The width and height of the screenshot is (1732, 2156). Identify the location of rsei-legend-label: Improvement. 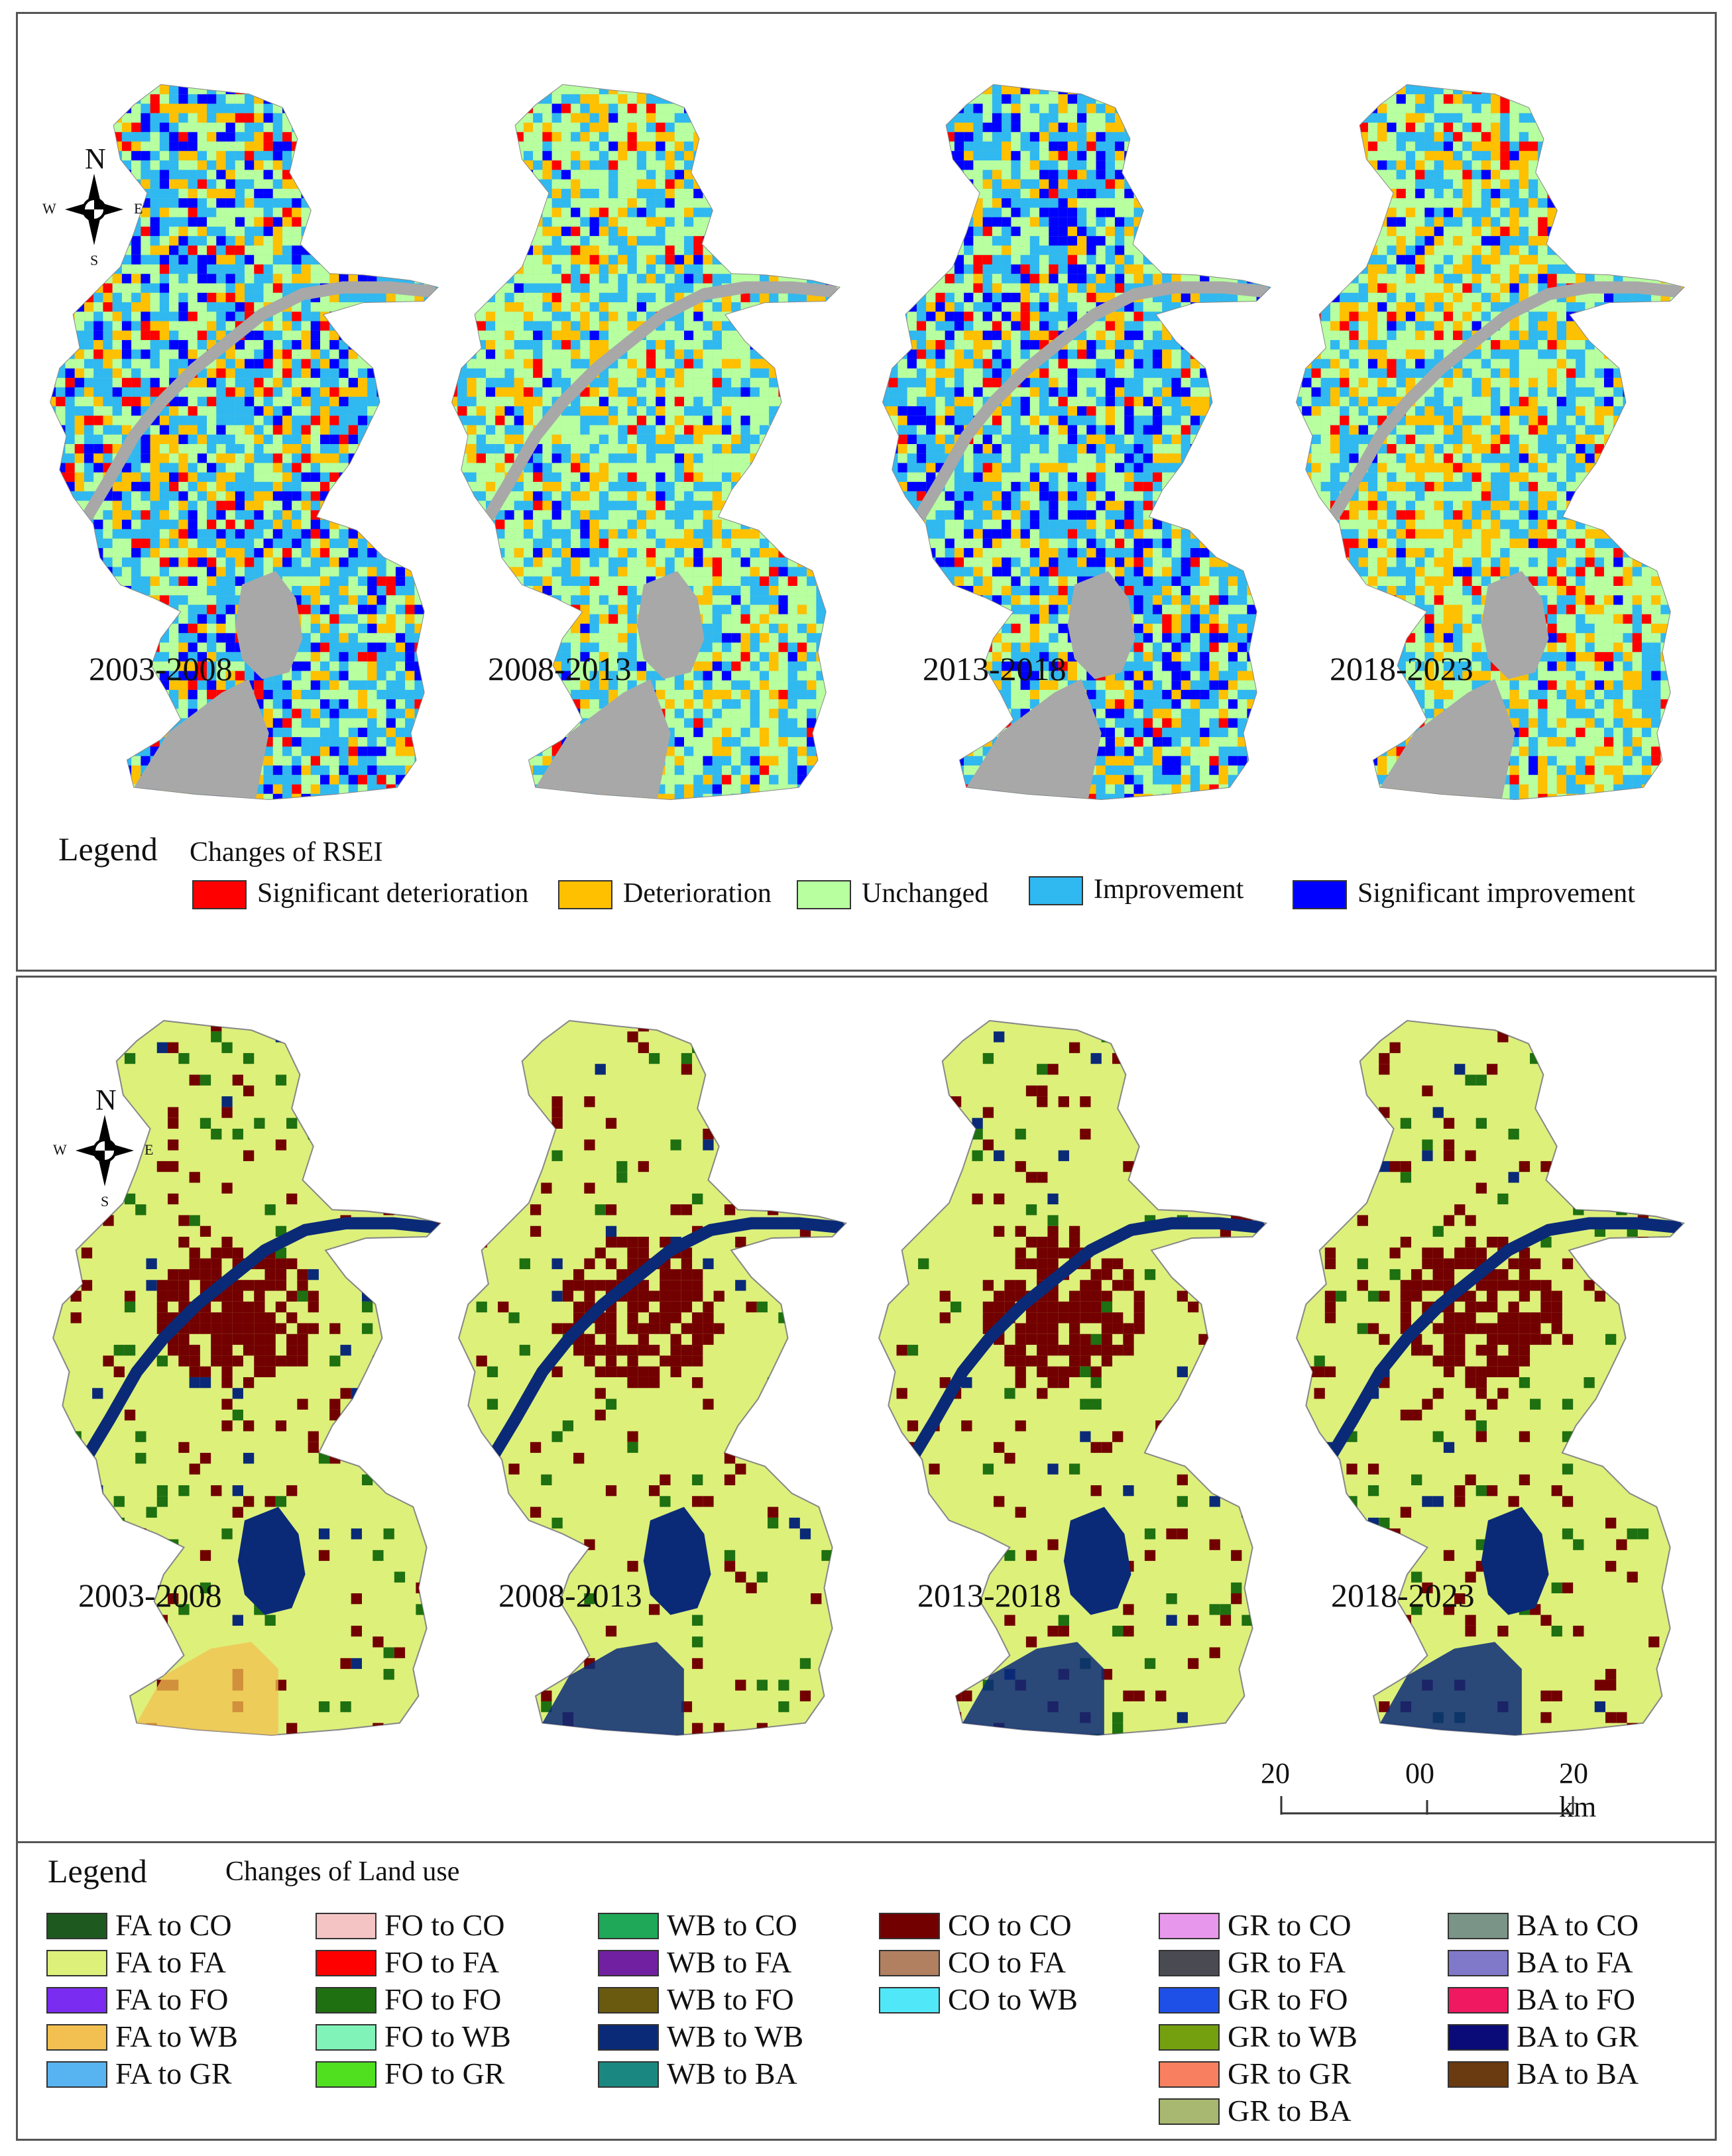
(1169, 889).